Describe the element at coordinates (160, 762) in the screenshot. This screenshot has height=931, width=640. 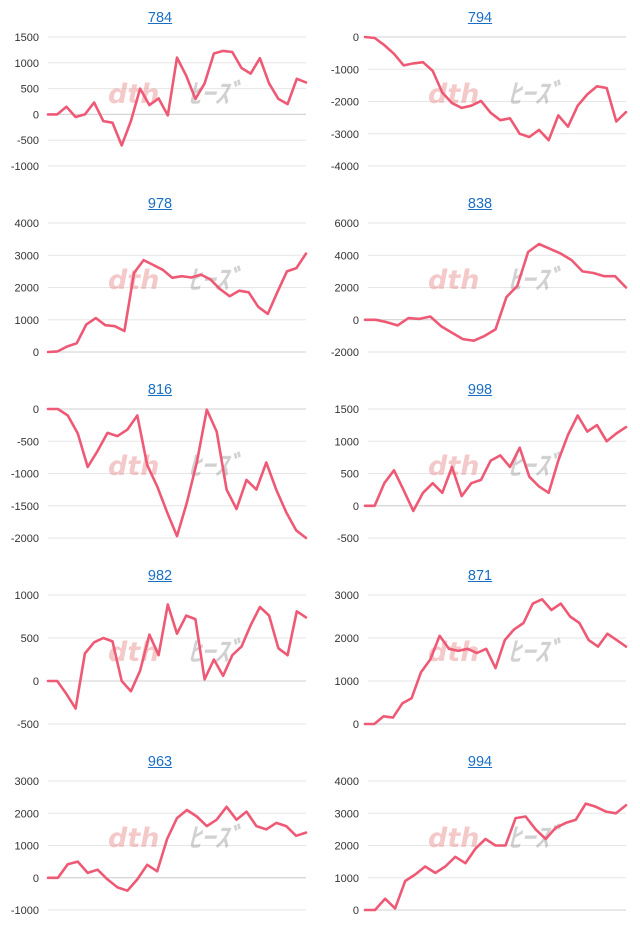
I see `chart-title-link: 963` at that location.